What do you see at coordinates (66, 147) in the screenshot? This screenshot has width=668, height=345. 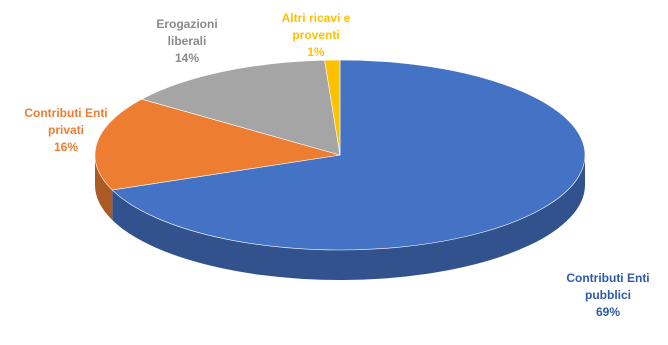 I see `pie-label-1-line-2: 16%` at bounding box center [66, 147].